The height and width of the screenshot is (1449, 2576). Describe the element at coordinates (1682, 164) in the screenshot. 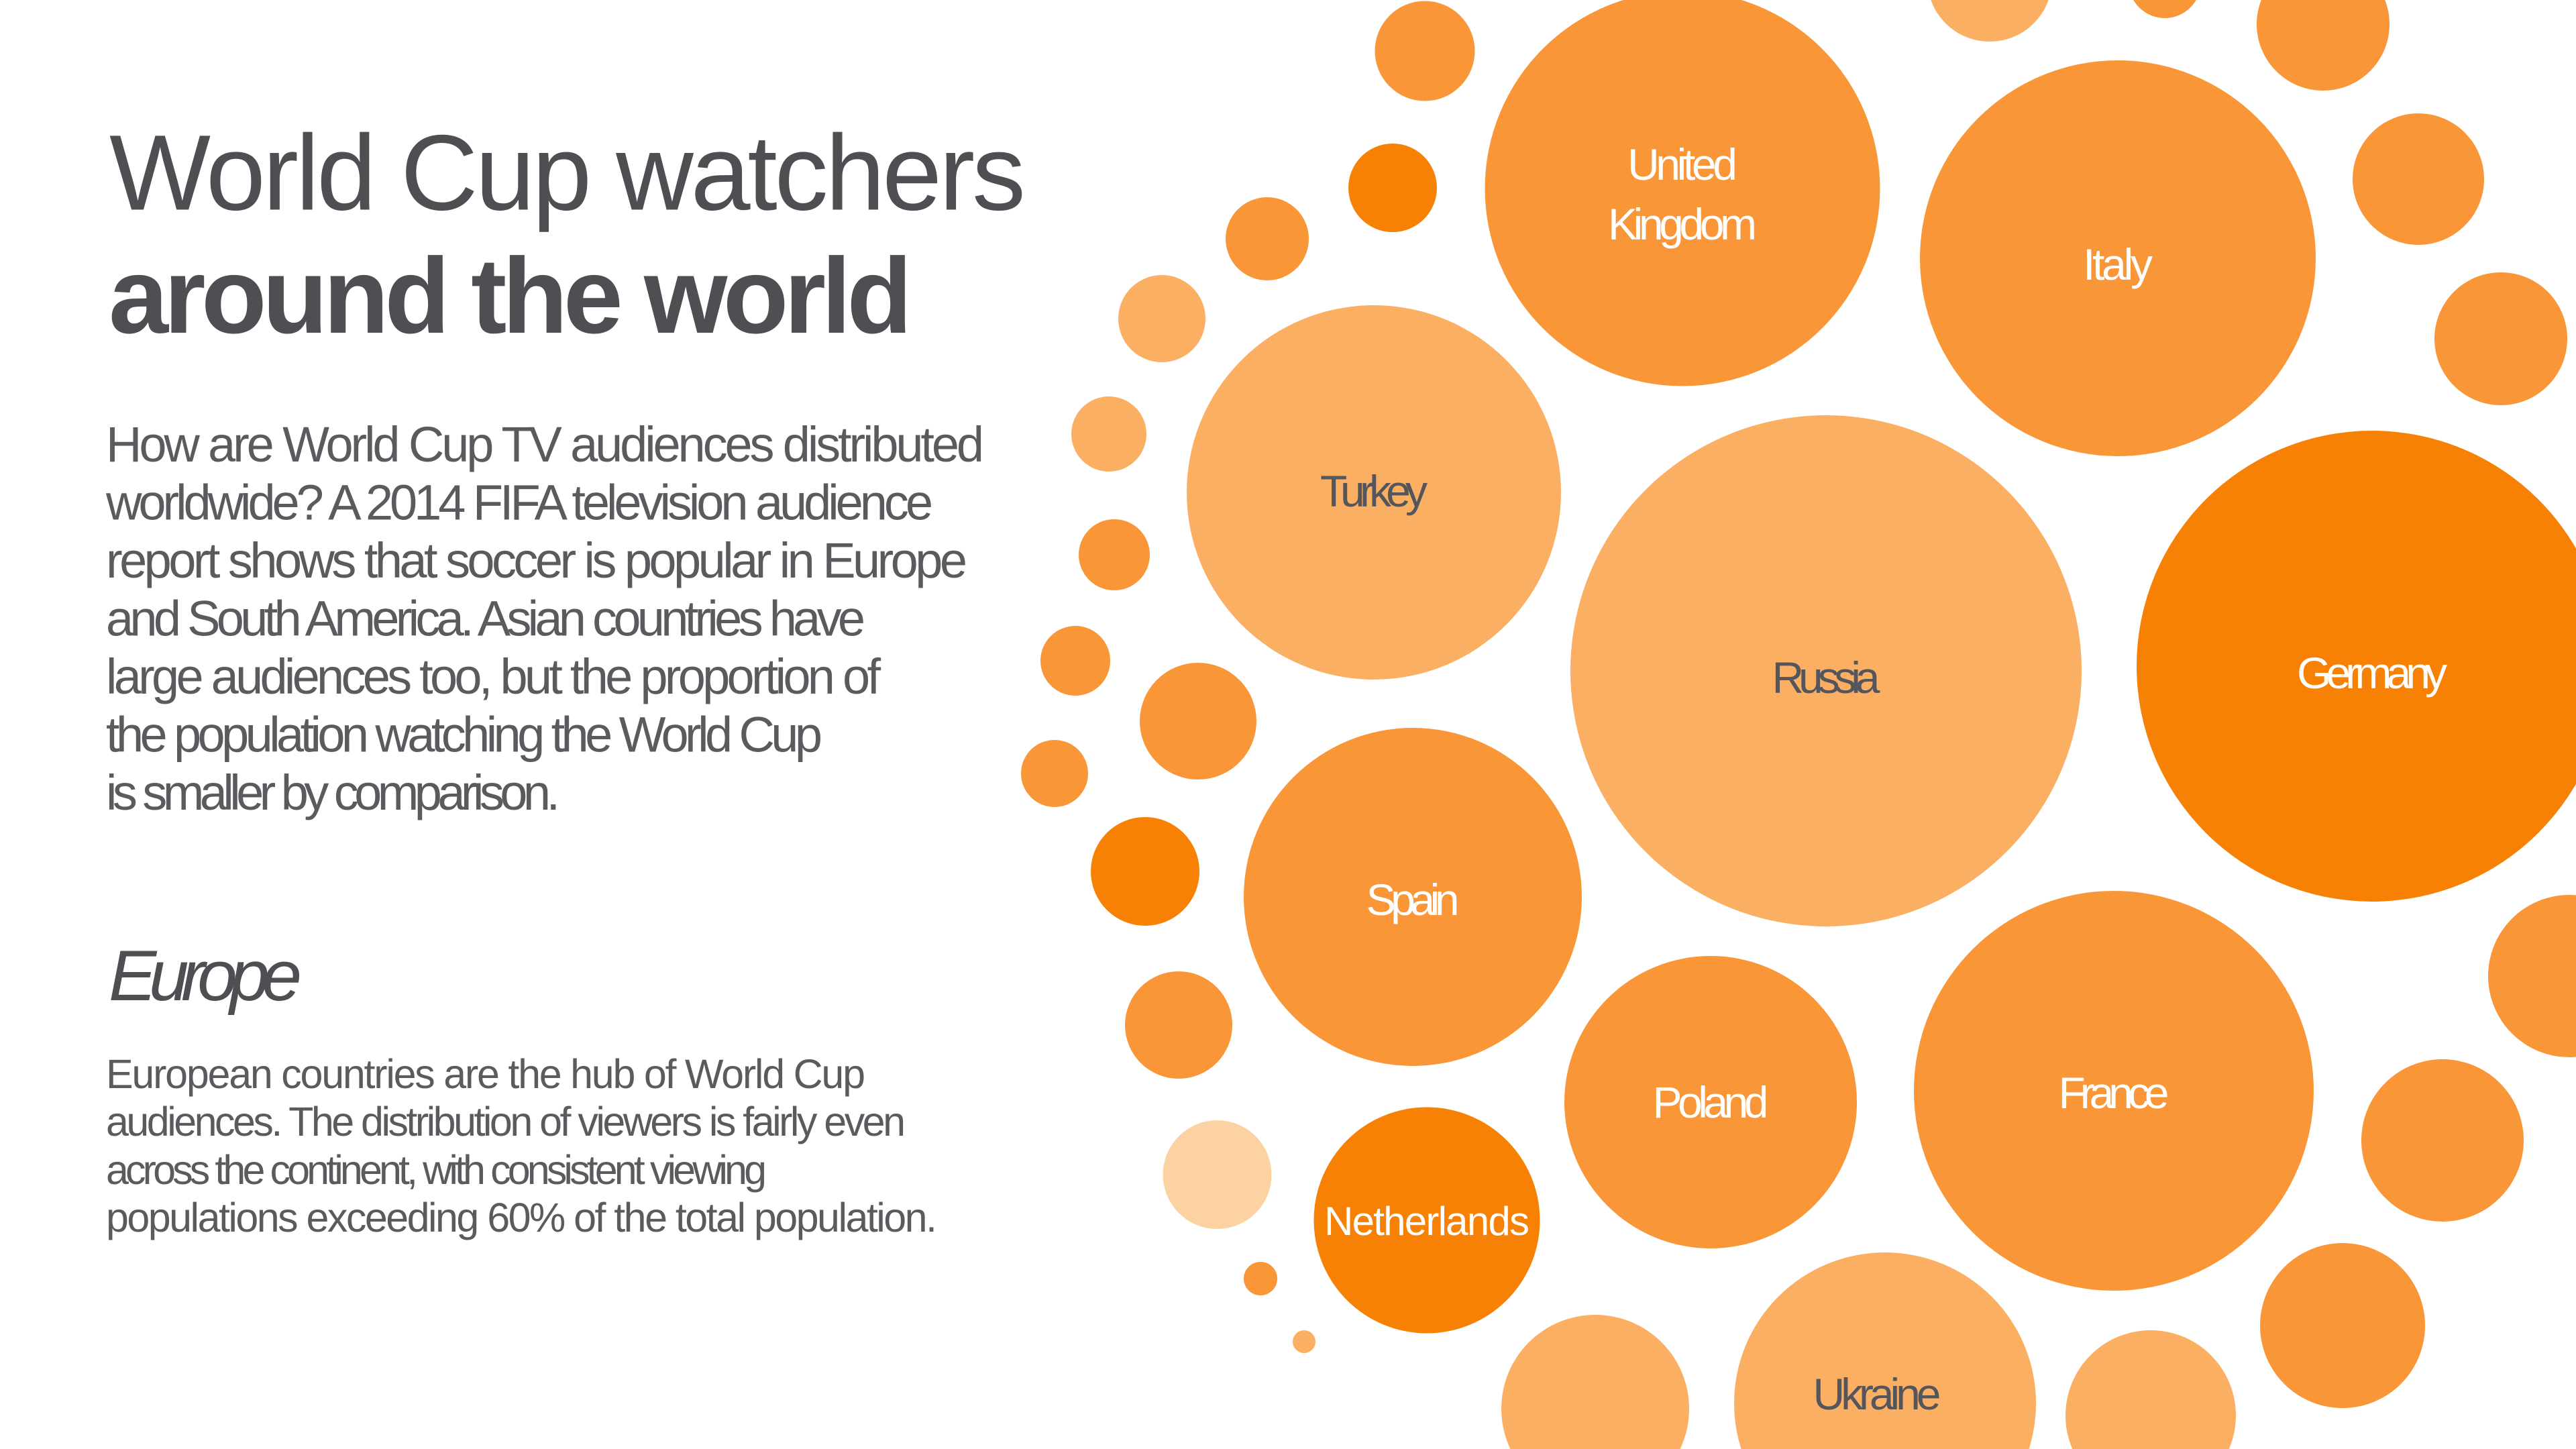

I see `svg-text: United` at that location.